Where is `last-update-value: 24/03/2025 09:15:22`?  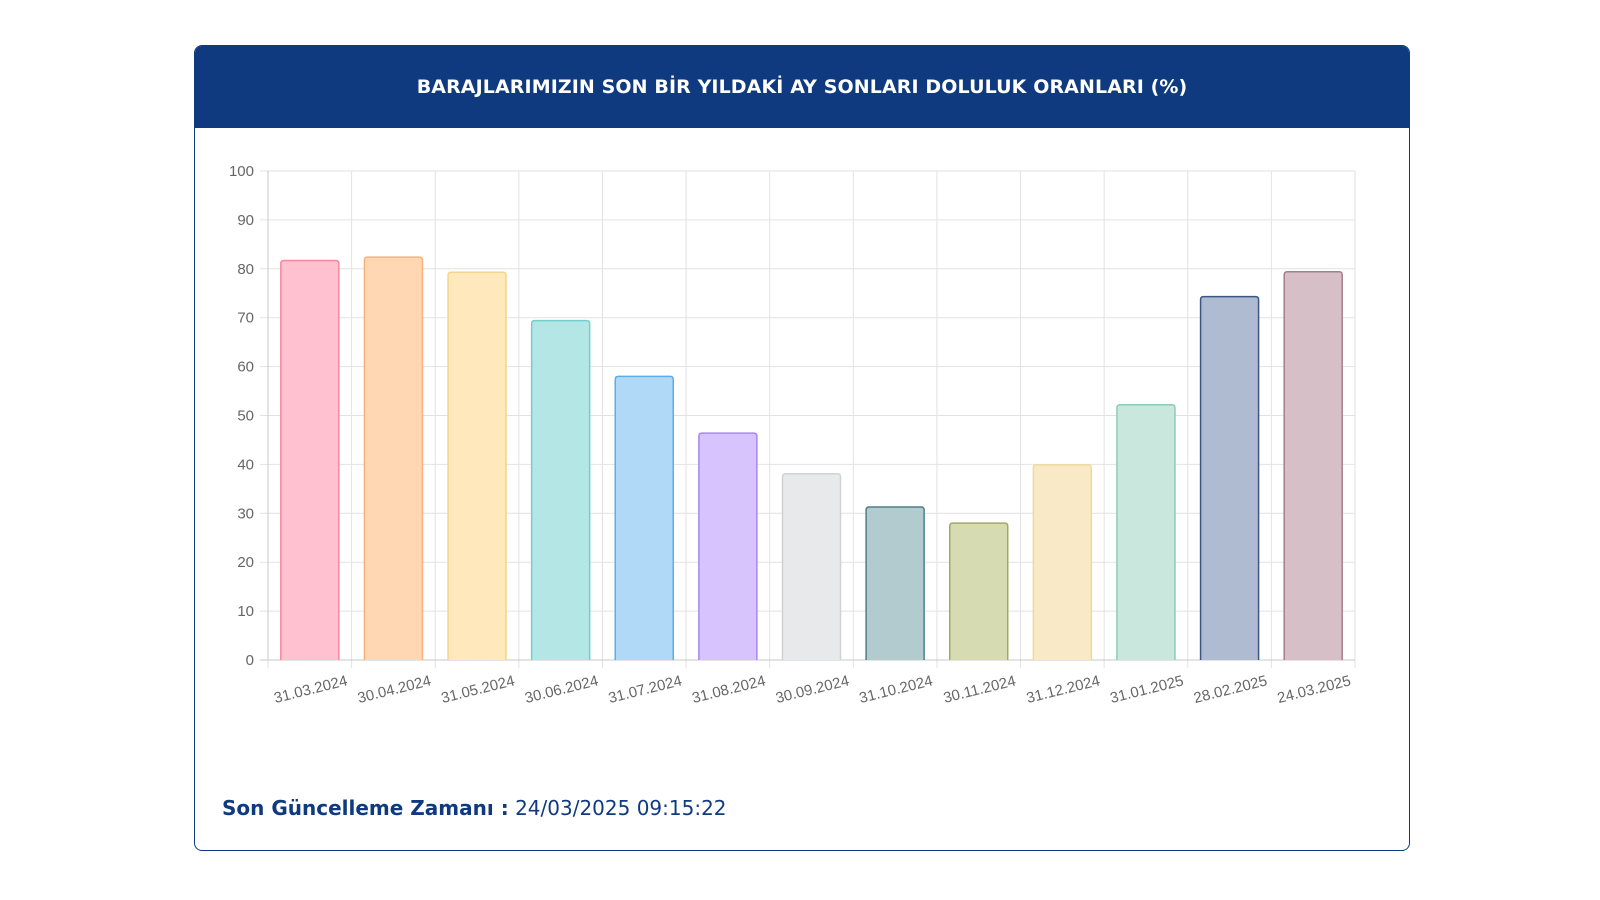
last-update-value: 24/03/2025 09:15:22 is located at coordinates (621, 808).